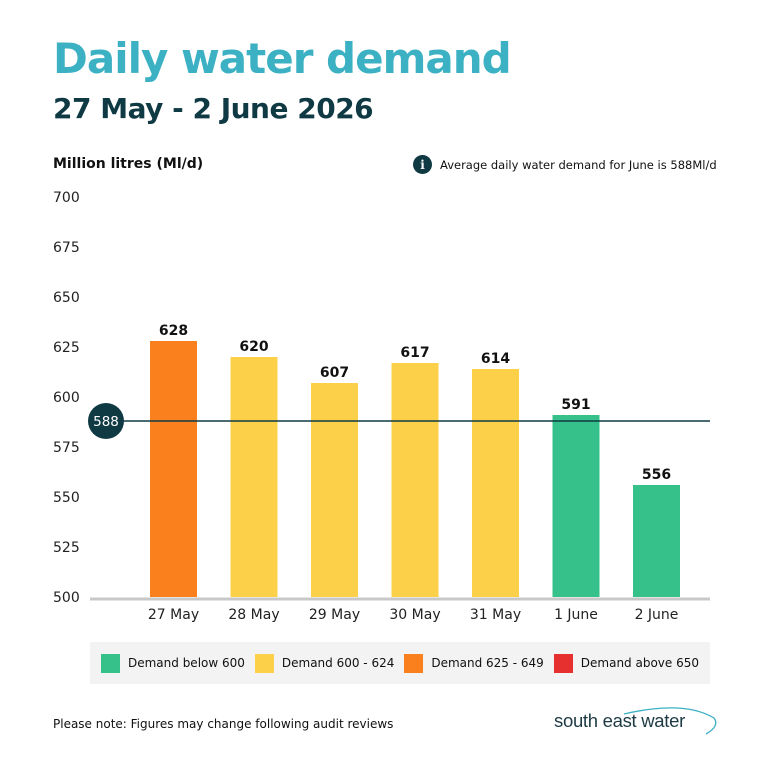  What do you see at coordinates (173, 331) in the screenshot?
I see `bar-value-label: 628` at bounding box center [173, 331].